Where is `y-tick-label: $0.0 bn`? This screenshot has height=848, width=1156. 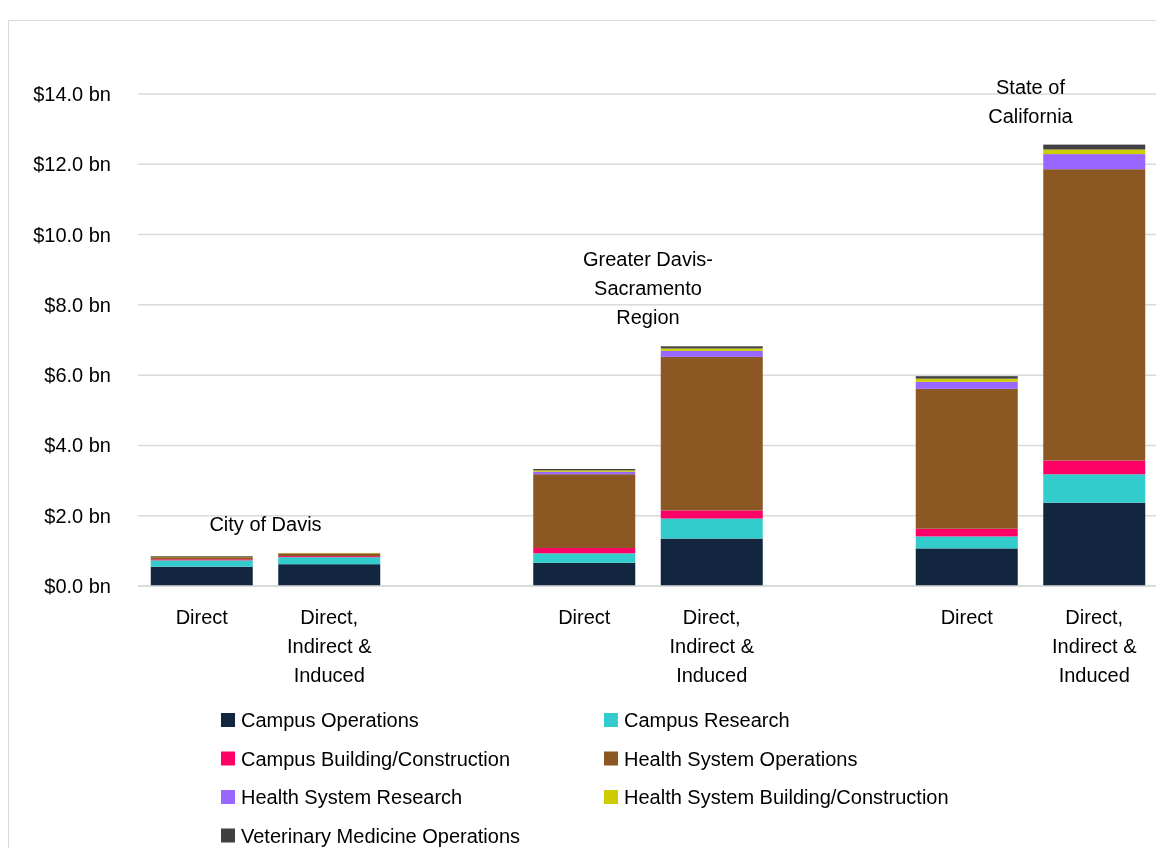
y-tick-label: $0.0 bn is located at coordinates (77, 586).